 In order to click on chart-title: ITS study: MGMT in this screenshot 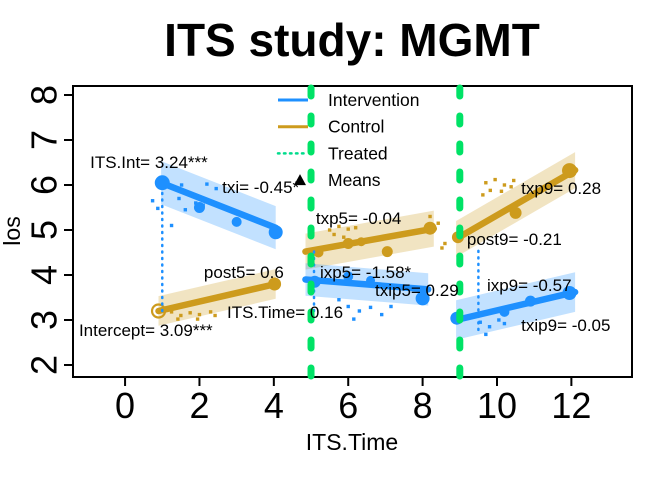, I will do `click(352, 40)`.